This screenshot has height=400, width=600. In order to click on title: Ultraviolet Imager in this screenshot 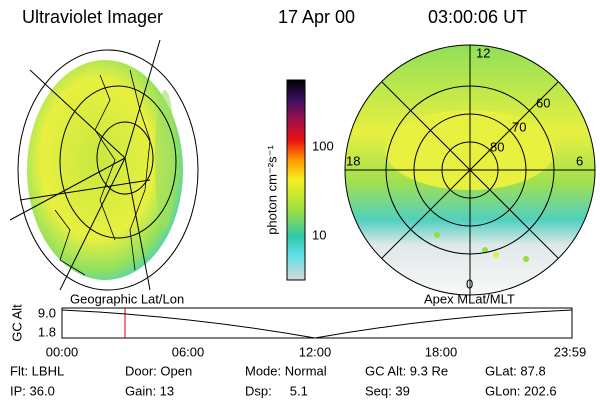, I will do `click(92, 17)`.